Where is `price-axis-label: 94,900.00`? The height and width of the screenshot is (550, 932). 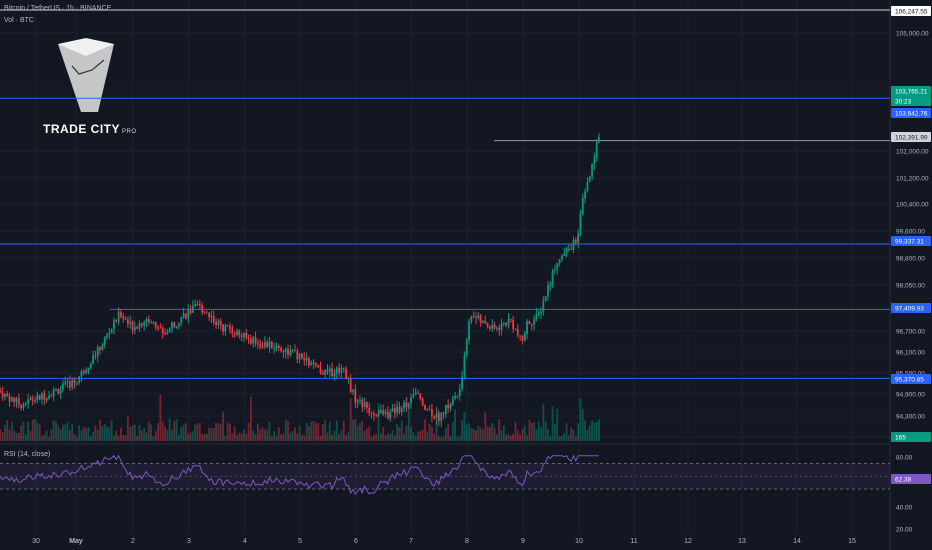
price-axis-label: 94,900.00 is located at coordinates (910, 395).